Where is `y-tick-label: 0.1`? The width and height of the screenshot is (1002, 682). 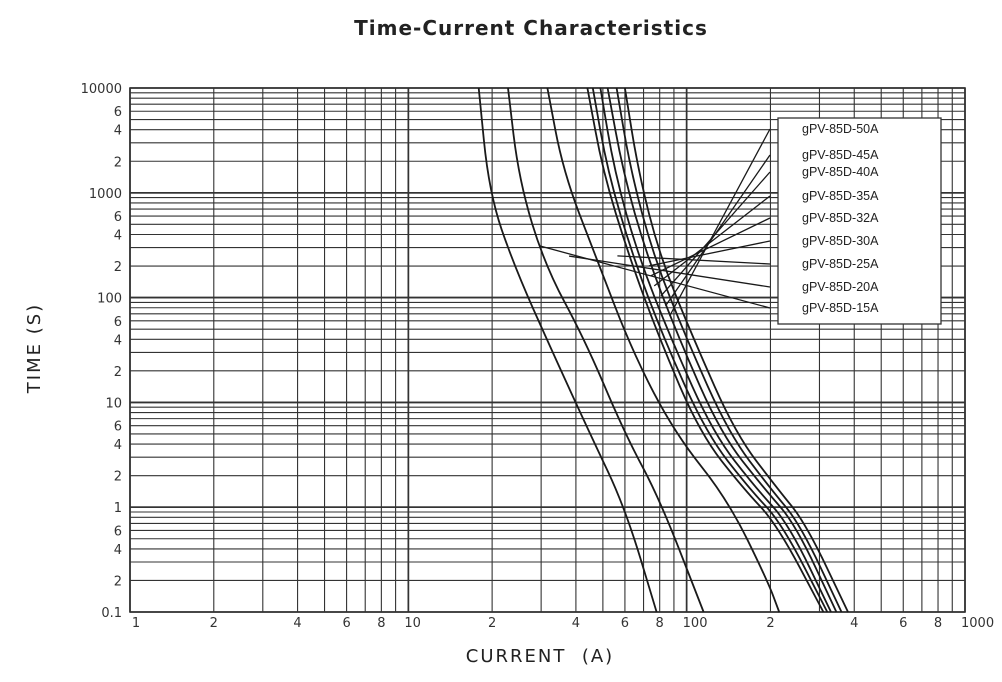 y-tick-label: 0.1 is located at coordinates (111, 613).